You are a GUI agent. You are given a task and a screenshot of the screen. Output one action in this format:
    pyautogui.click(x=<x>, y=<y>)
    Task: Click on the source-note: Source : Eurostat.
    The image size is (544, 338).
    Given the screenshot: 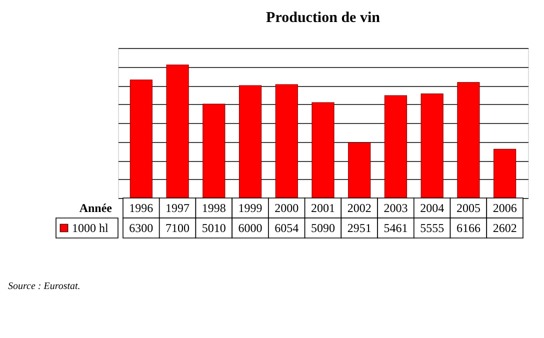 What is the action you would take?
    pyautogui.click(x=44, y=286)
    